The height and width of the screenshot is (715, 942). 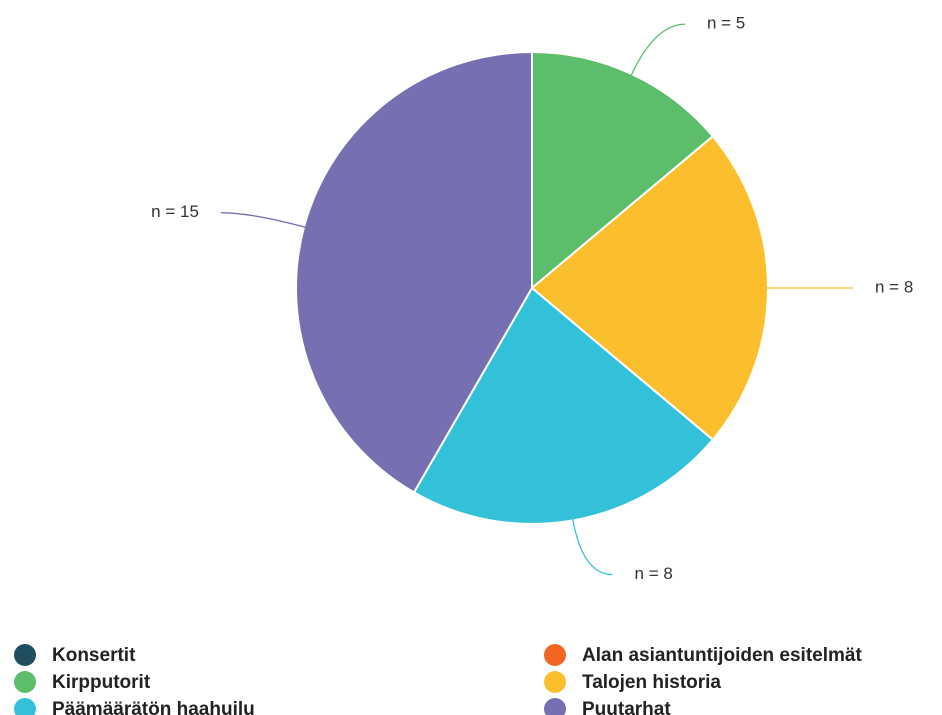 I want to click on legend-label: Päämäärätön haahuilu, so click(x=153, y=707).